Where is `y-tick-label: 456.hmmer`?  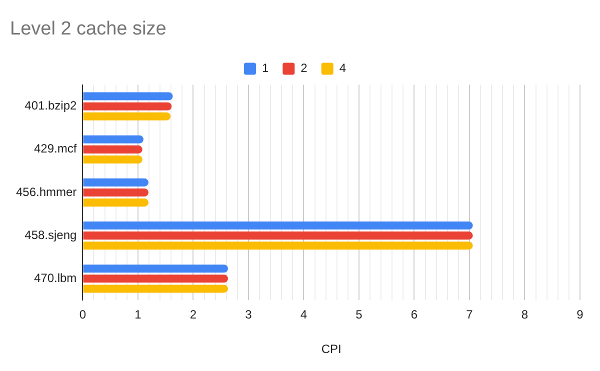
y-tick-label: 456.hmmer is located at coordinates (46, 191).